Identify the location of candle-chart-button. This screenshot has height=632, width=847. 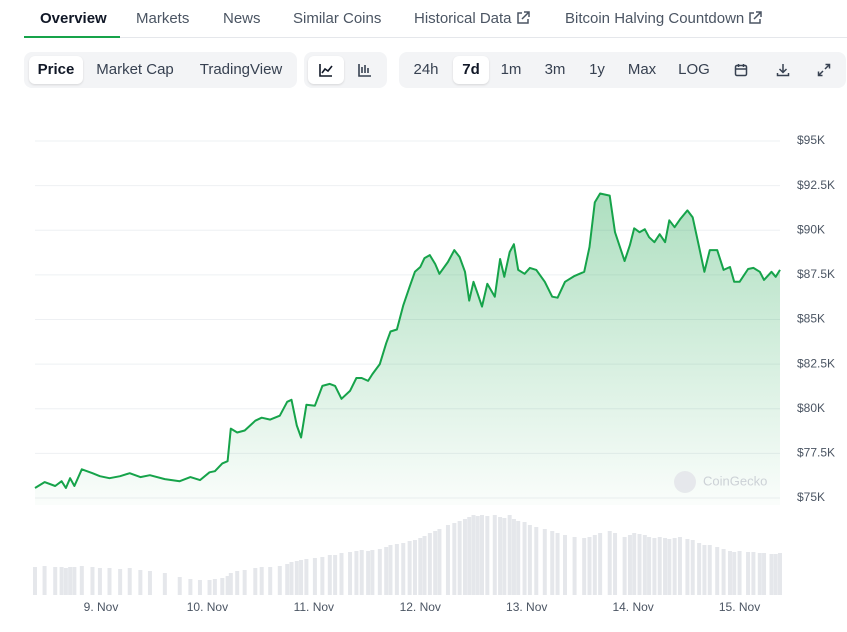
(365, 70).